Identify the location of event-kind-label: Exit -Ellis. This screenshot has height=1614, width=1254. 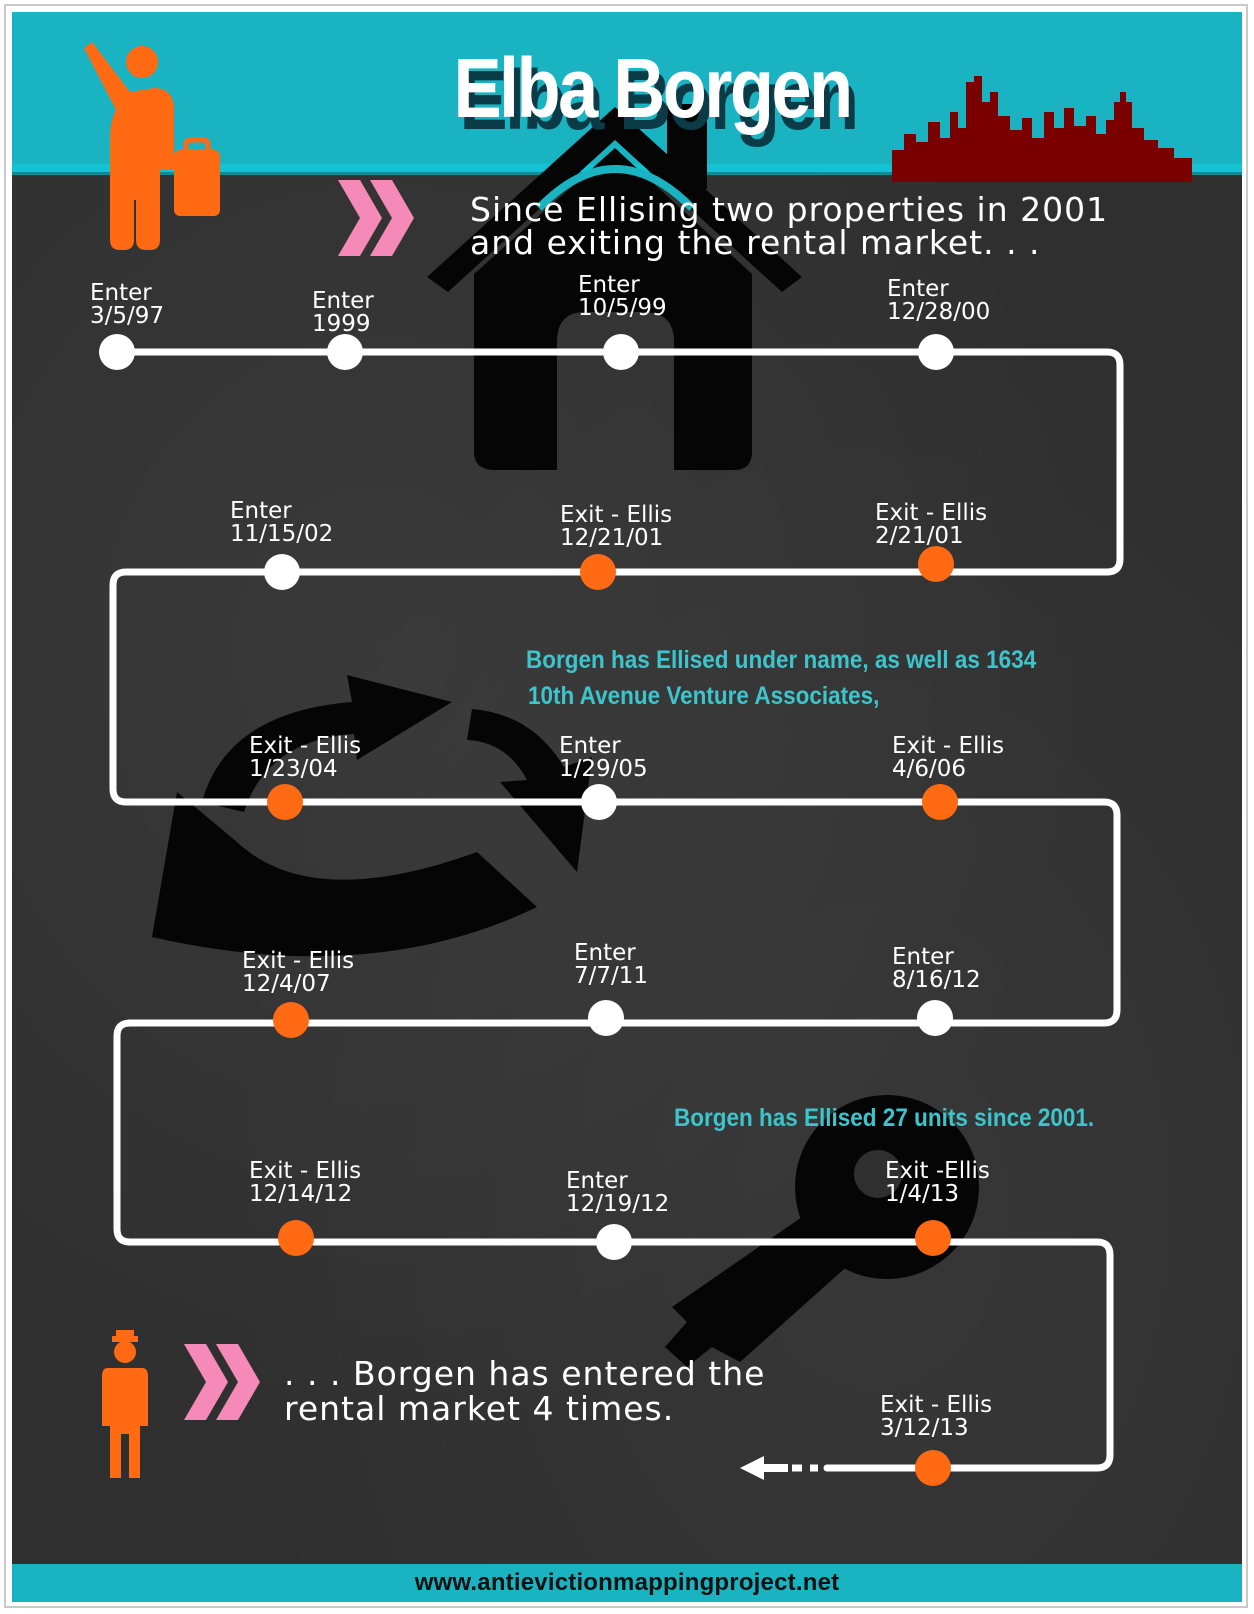
(937, 1171).